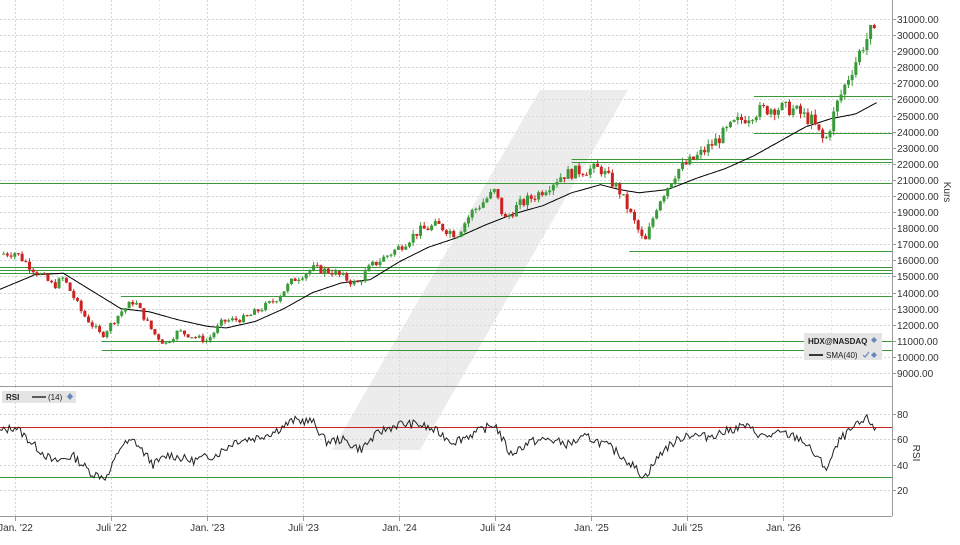  I want to click on x-tick-label: Juli '23, so click(303, 528).